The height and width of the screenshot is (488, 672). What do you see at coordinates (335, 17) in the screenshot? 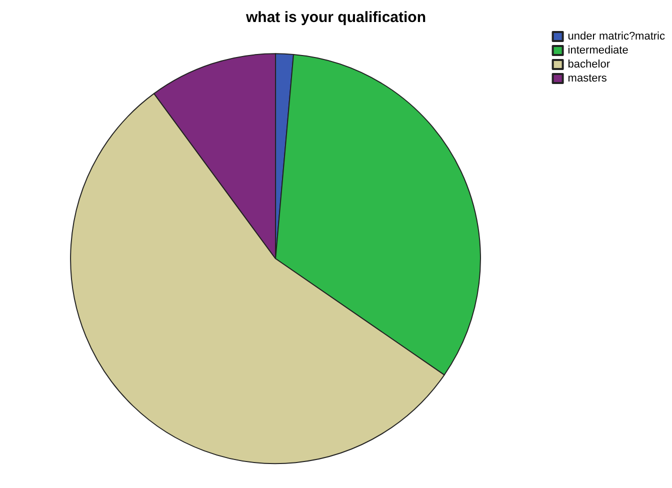
I see `chart-title: what is your qualification` at bounding box center [335, 17].